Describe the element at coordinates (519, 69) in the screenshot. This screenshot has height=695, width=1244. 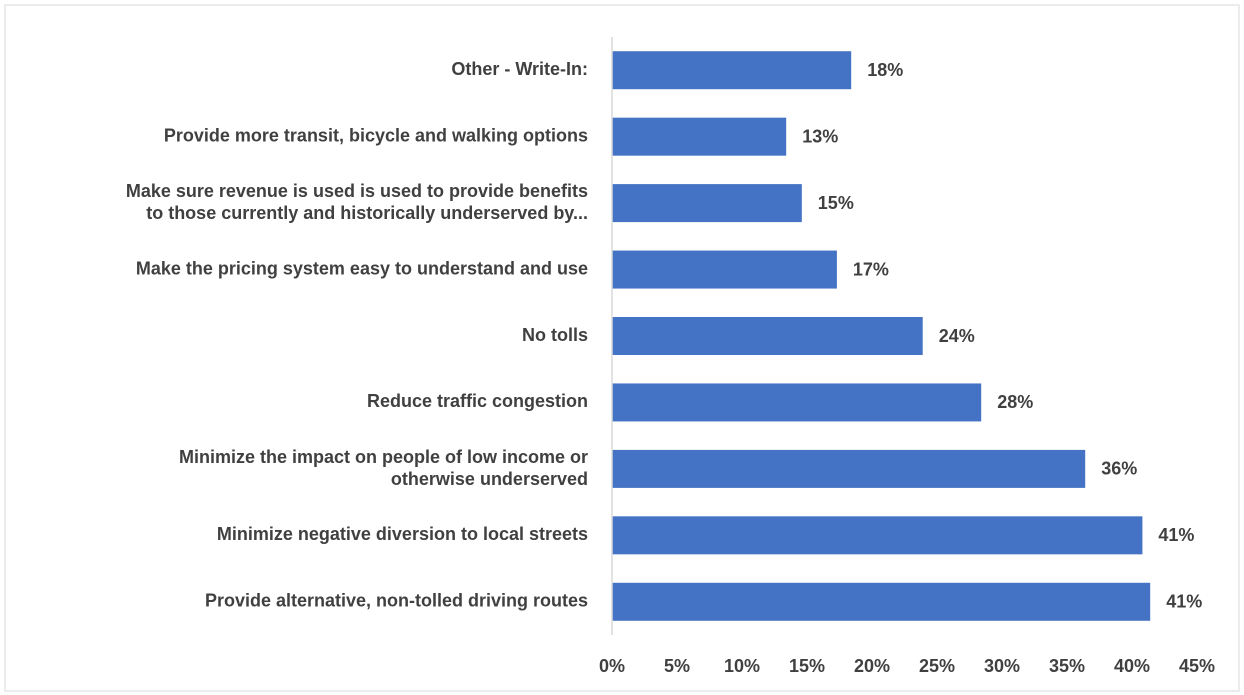
I see `y-tick-label: Other - Write-In:` at that location.